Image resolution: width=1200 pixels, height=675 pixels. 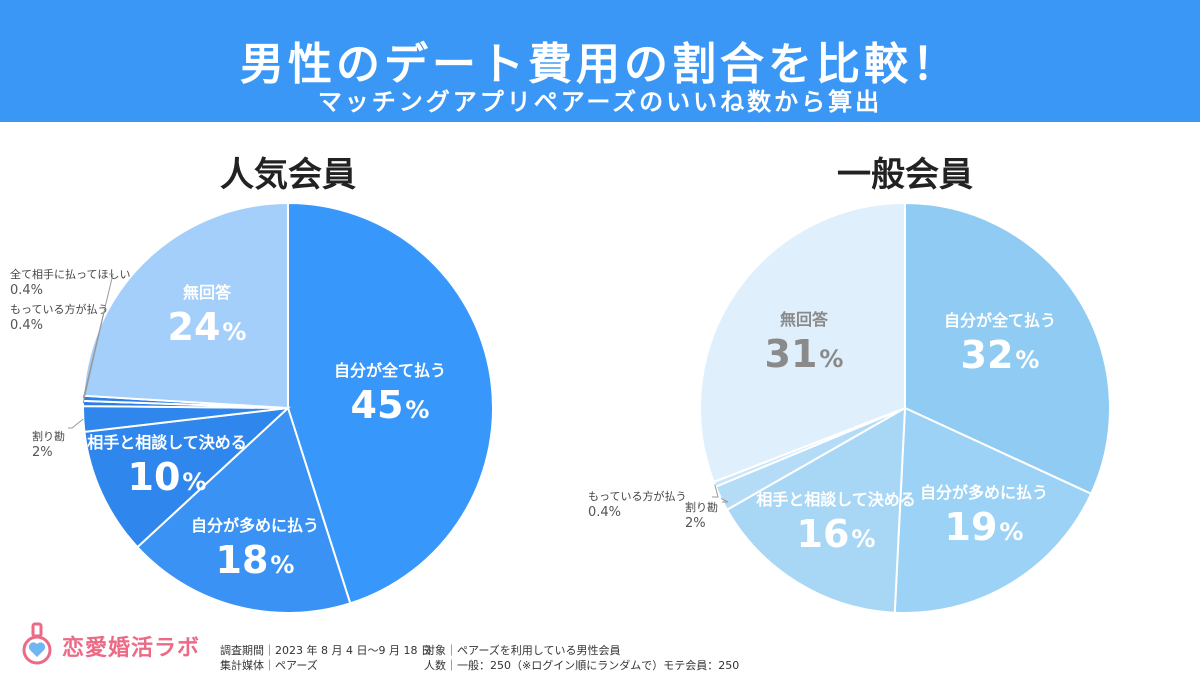 I want to click on page-title: 男性のデート費用の割合を比較！, so click(x=600, y=64).